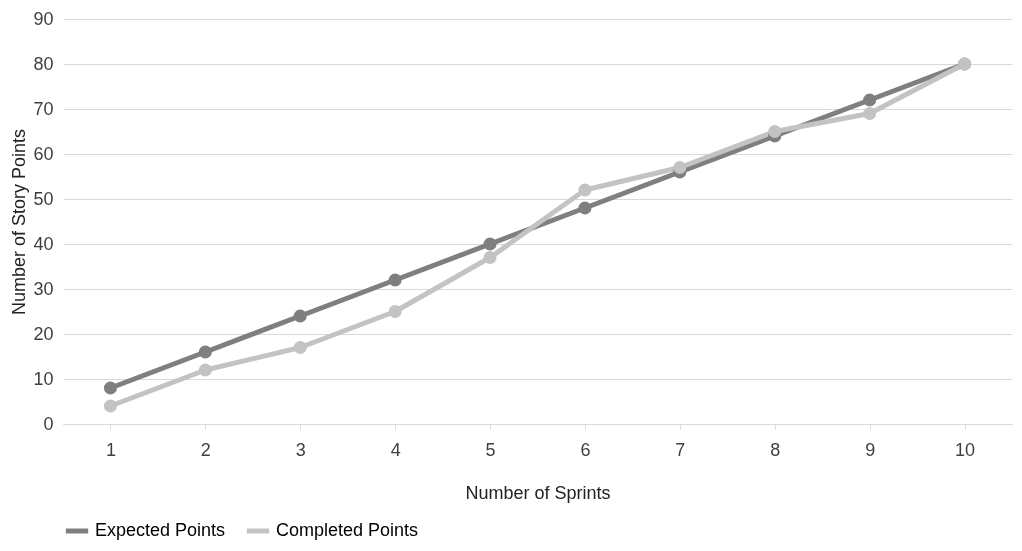  Describe the element at coordinates (19, 222) in the screenshot. I see `y-axis-title: Number of Story Points` at that location.